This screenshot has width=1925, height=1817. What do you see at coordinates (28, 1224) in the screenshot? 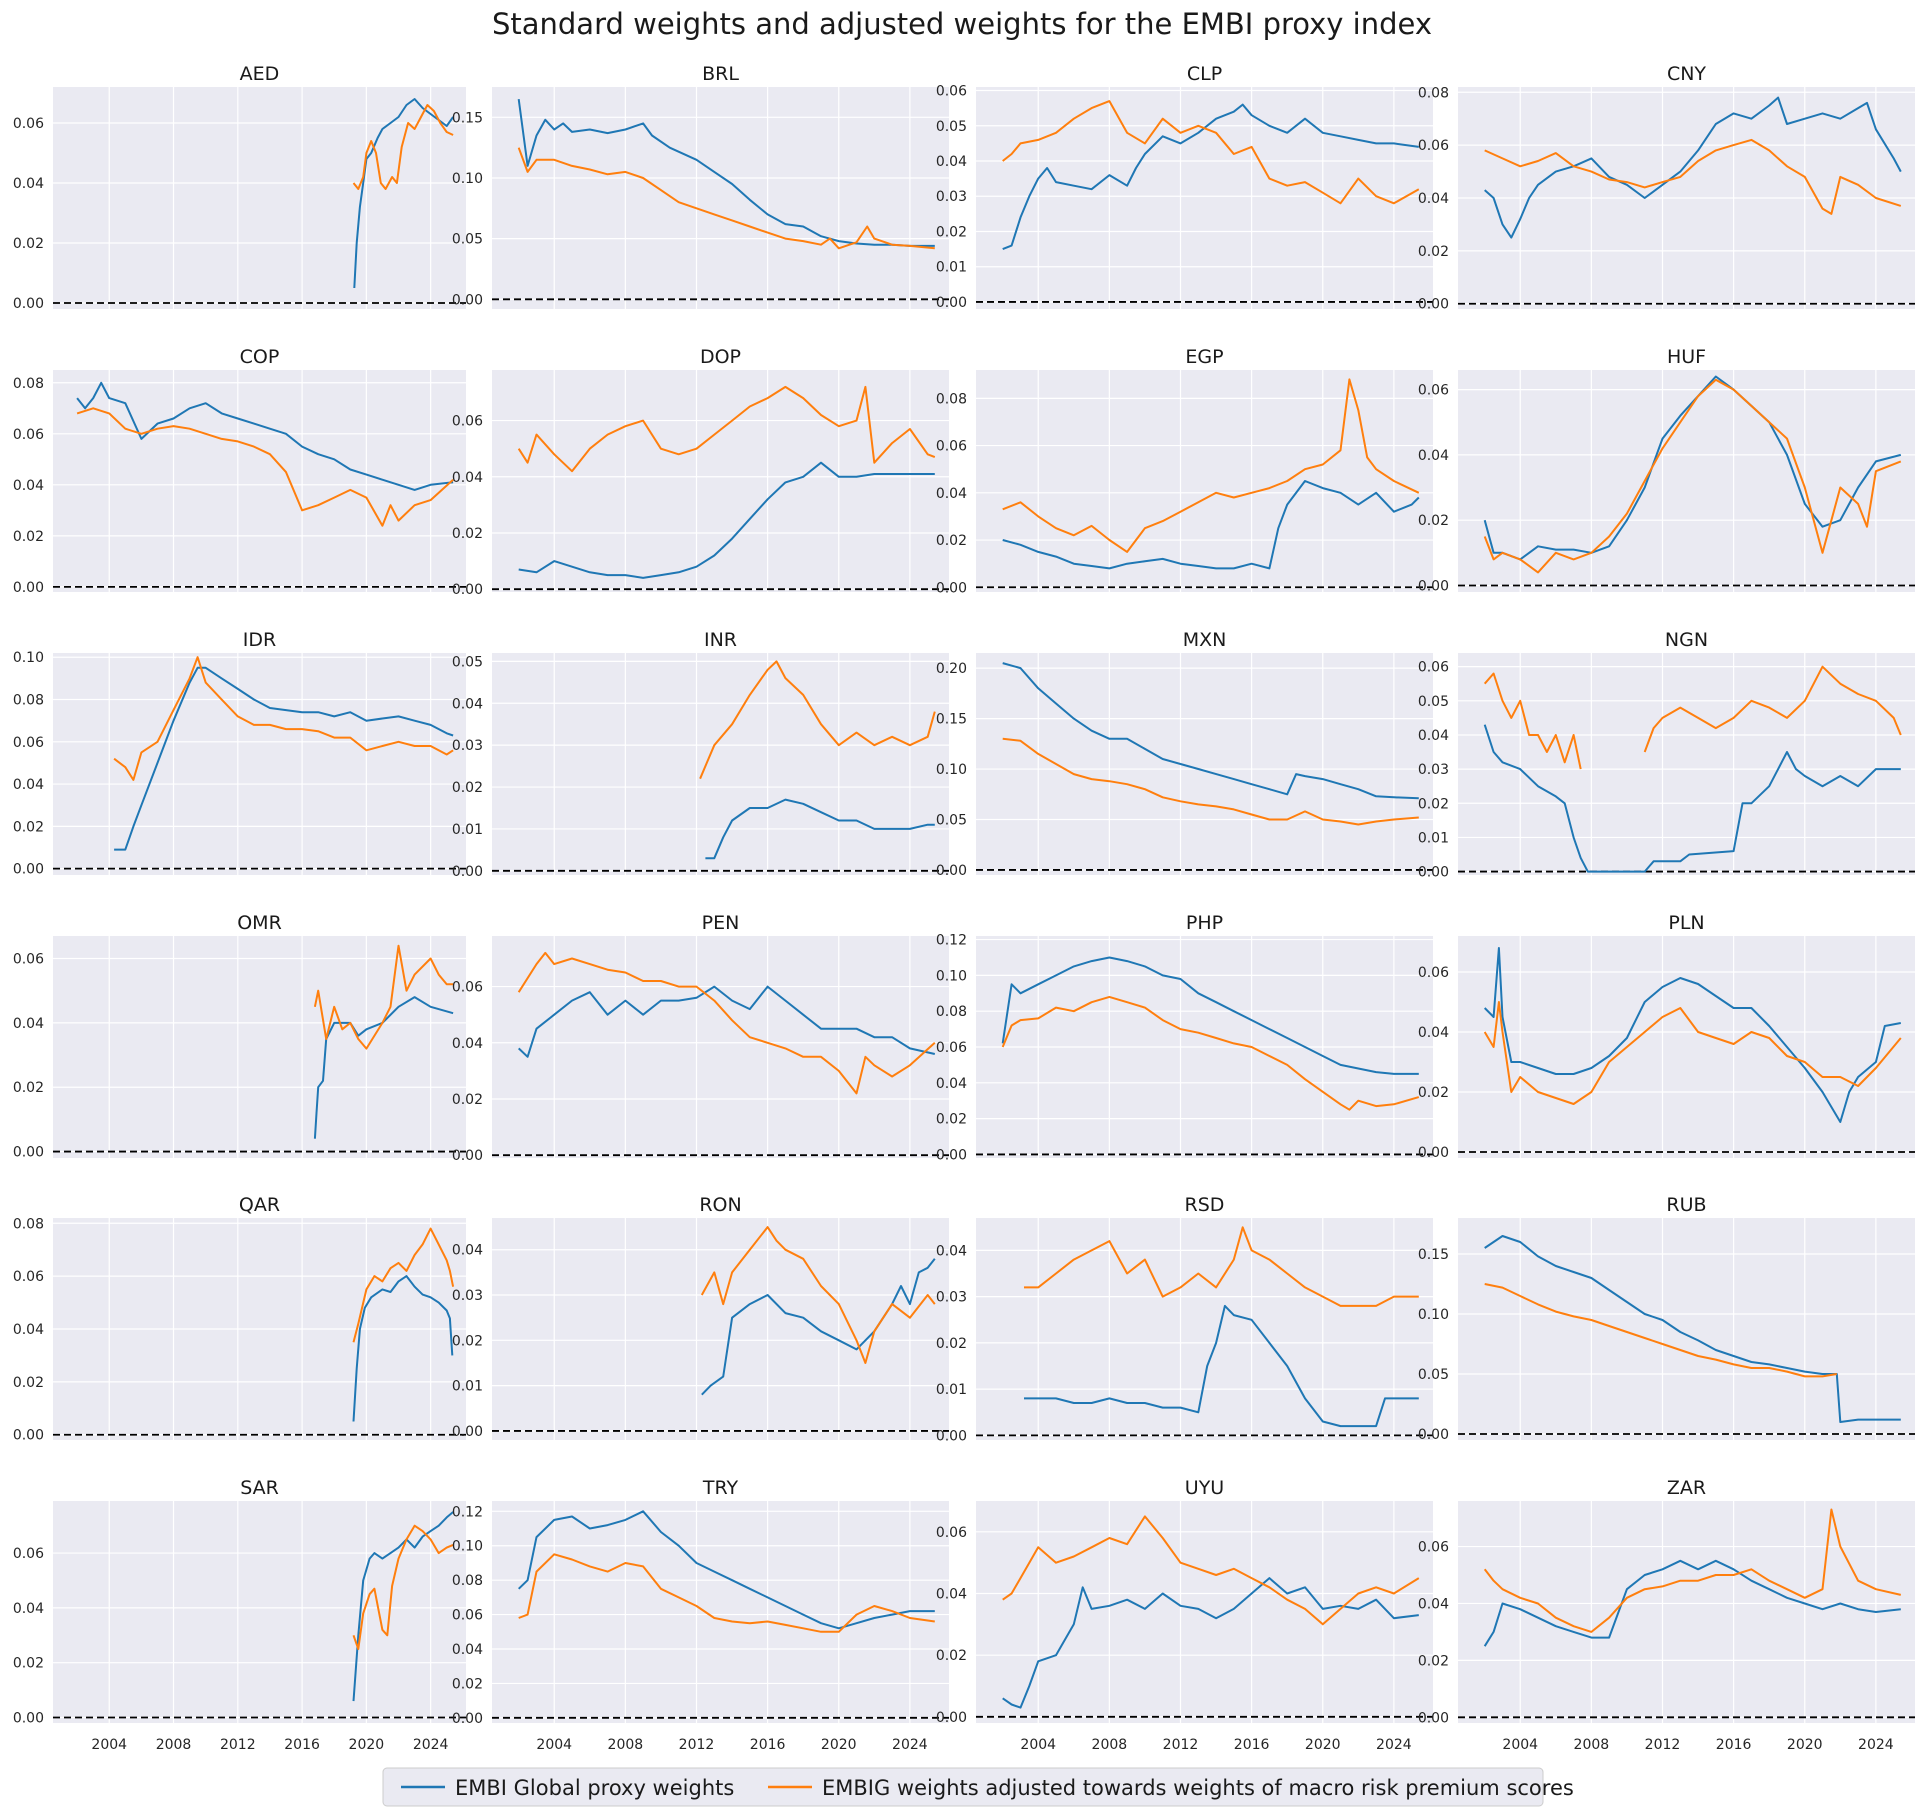
I see `y-tick-label: 0.08` at bounding box center [28, 1224].